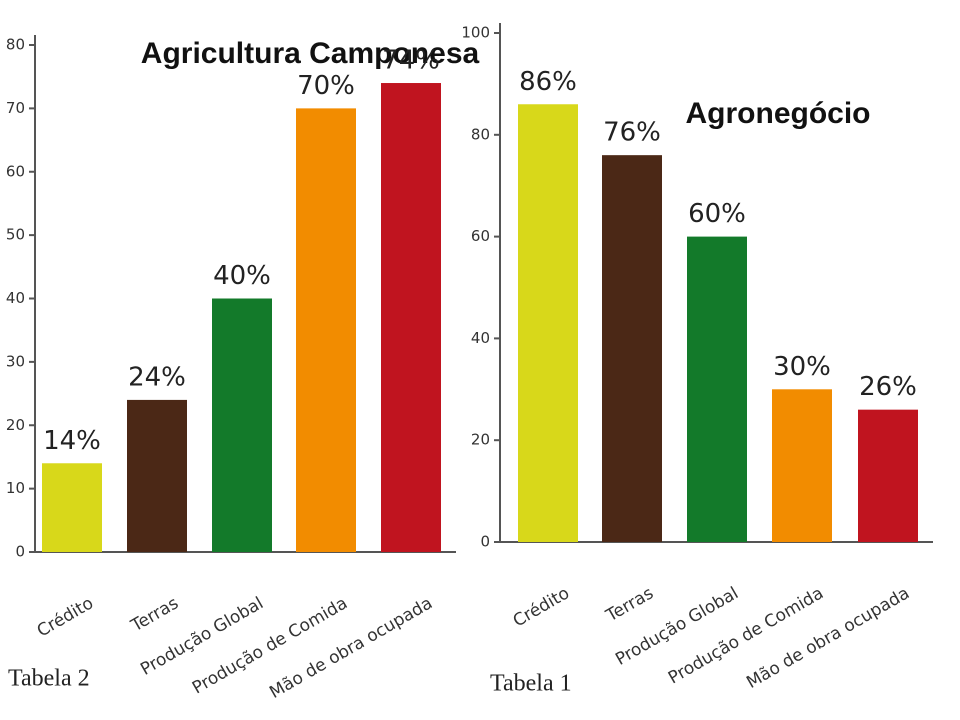 The image size is (960, 720). I want to click on y-tick-label: 30, so click(15, 361).